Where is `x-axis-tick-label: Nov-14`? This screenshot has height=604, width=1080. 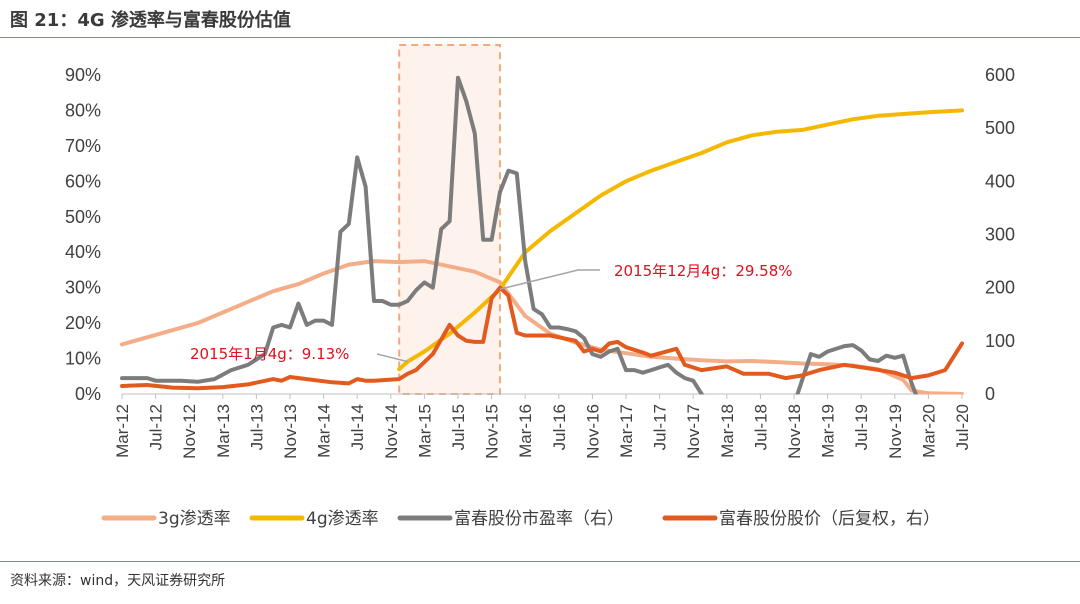
x-axis-tick-label: Nov-14 is located at coordinates (391, 431).